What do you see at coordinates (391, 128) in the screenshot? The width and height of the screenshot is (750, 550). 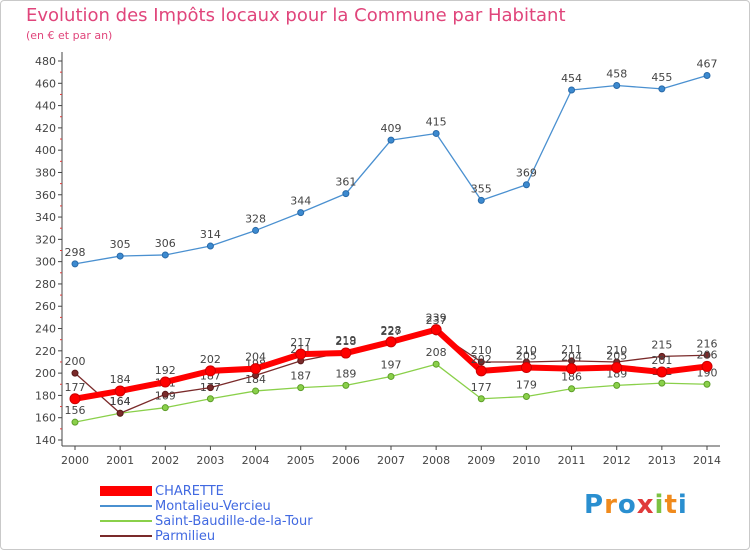 I see `data-label-montalieu-vercieu: 409` at bounding box center [391, 128].